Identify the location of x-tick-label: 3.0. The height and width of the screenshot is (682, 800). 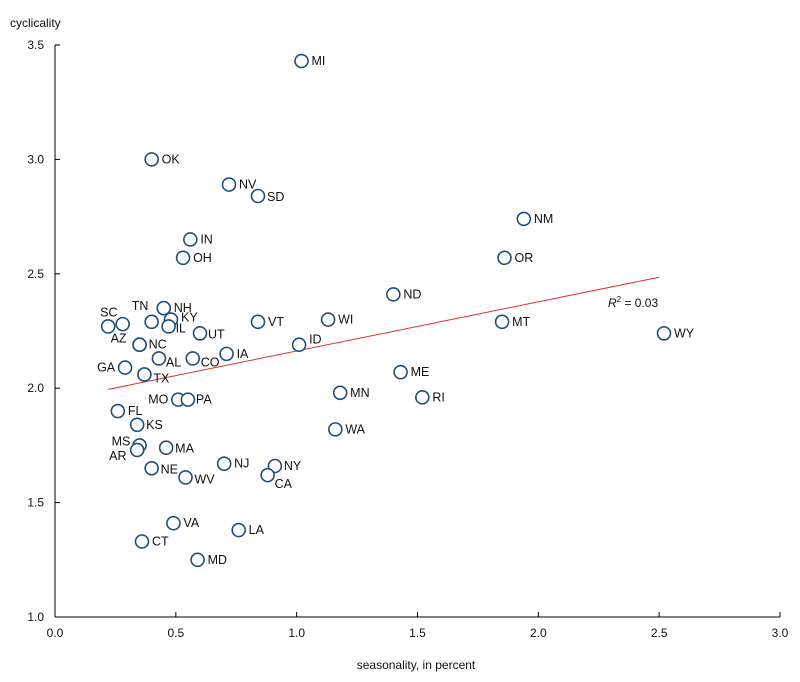
(780, 633).